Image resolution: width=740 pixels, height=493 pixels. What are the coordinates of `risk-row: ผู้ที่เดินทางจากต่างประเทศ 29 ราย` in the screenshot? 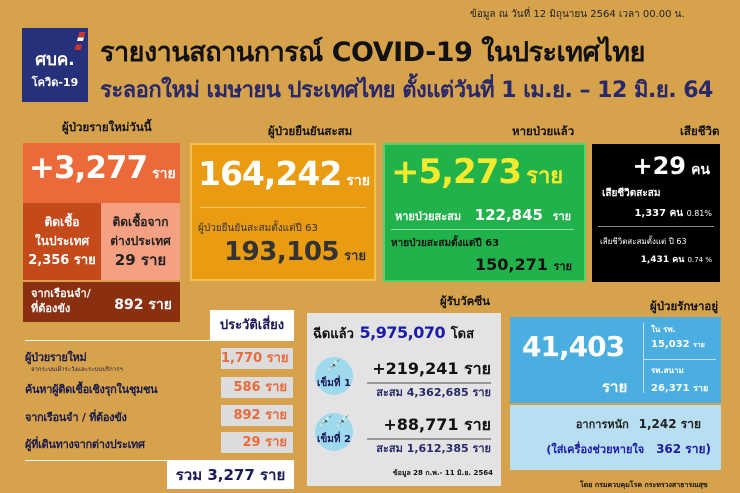 It's located at (159, 443).